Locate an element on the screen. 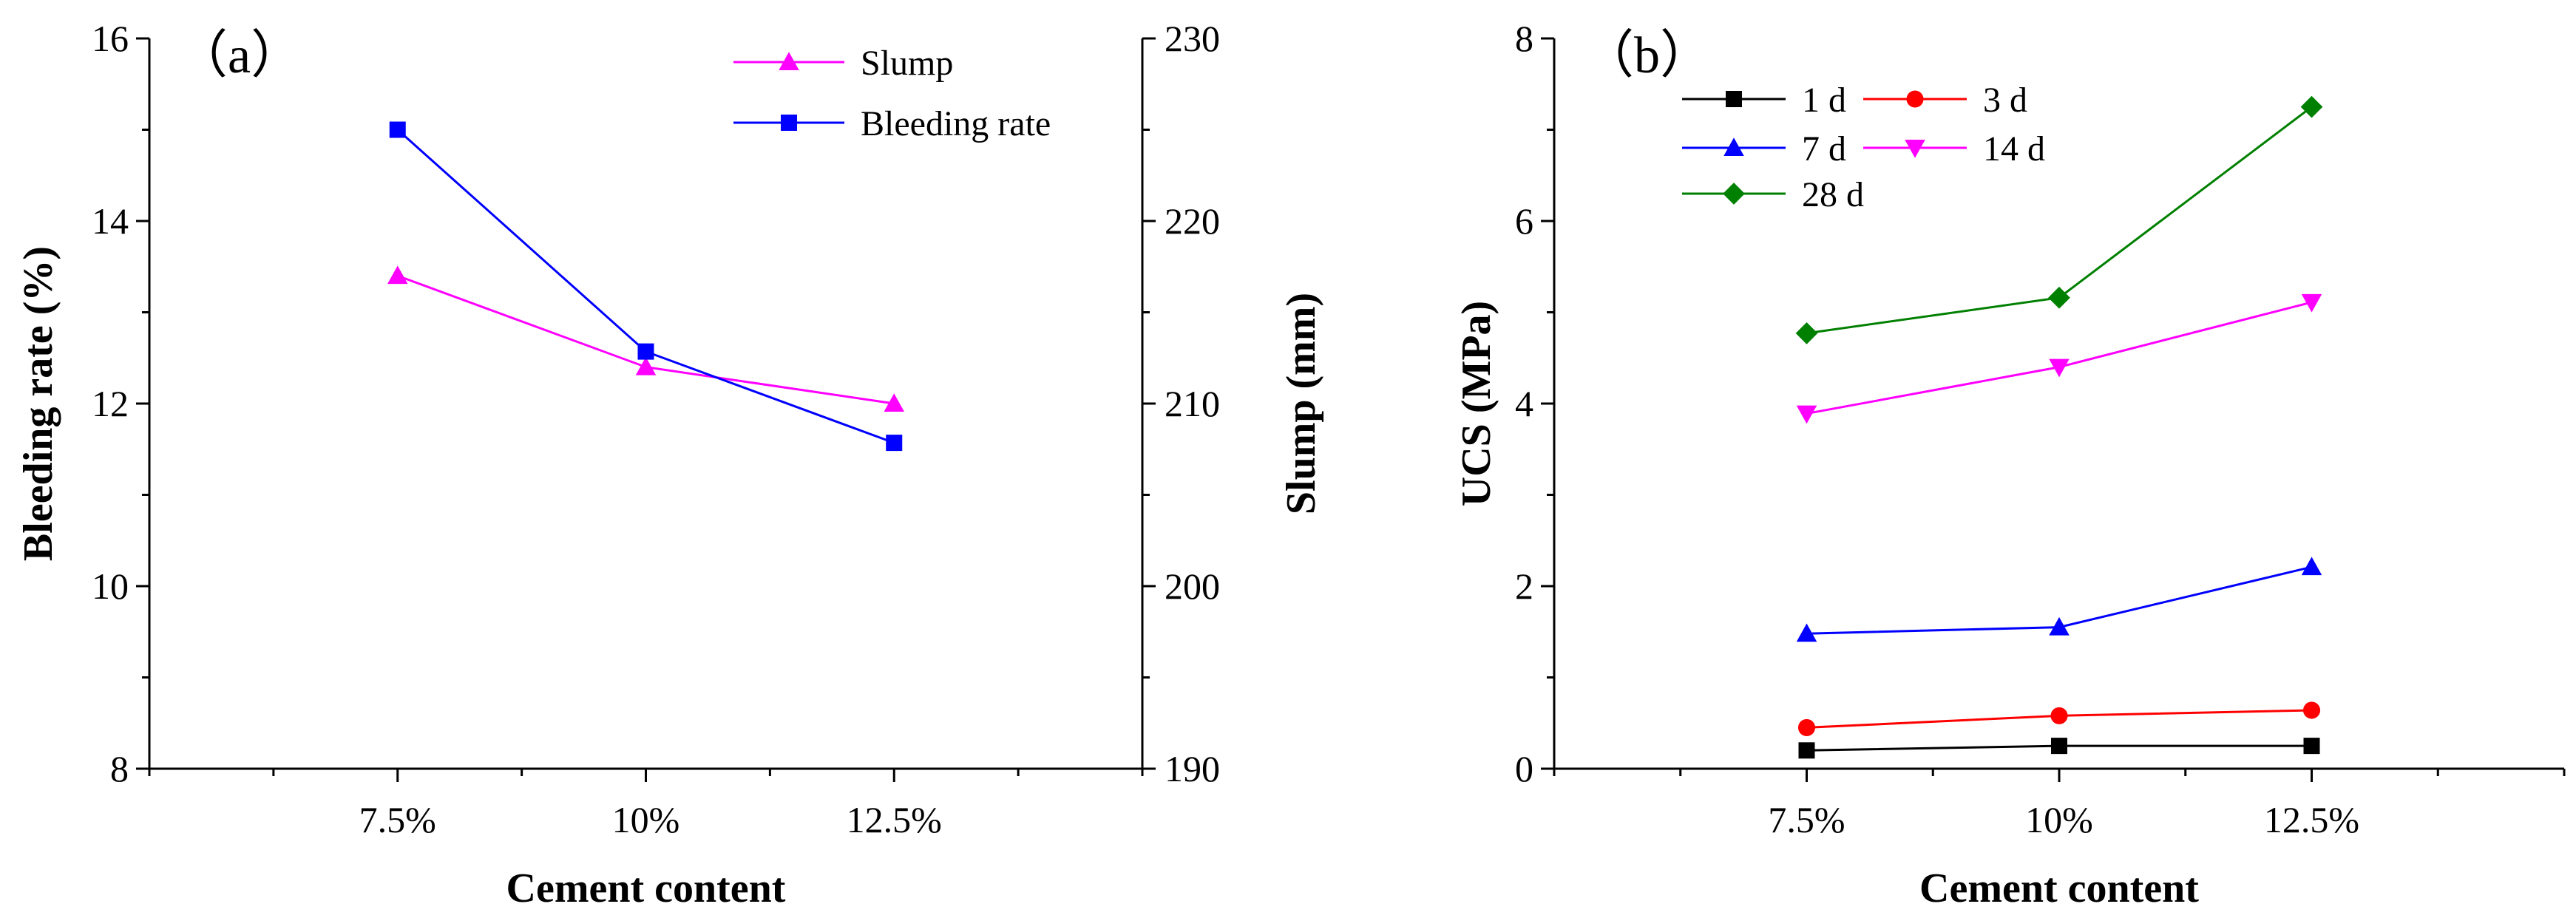 The height and width of the screenshot is (918, 2576). series-line-bleeding-rate is located at coordinates (645, 286).